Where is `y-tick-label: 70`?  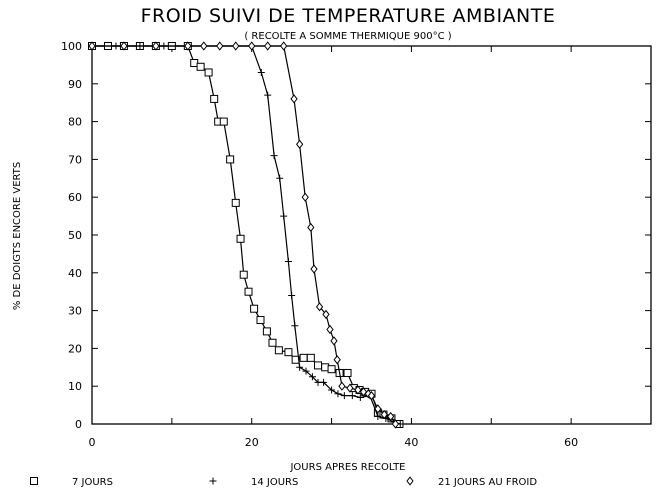 y-tick-label: 70 is located at coordinates (75, 159).